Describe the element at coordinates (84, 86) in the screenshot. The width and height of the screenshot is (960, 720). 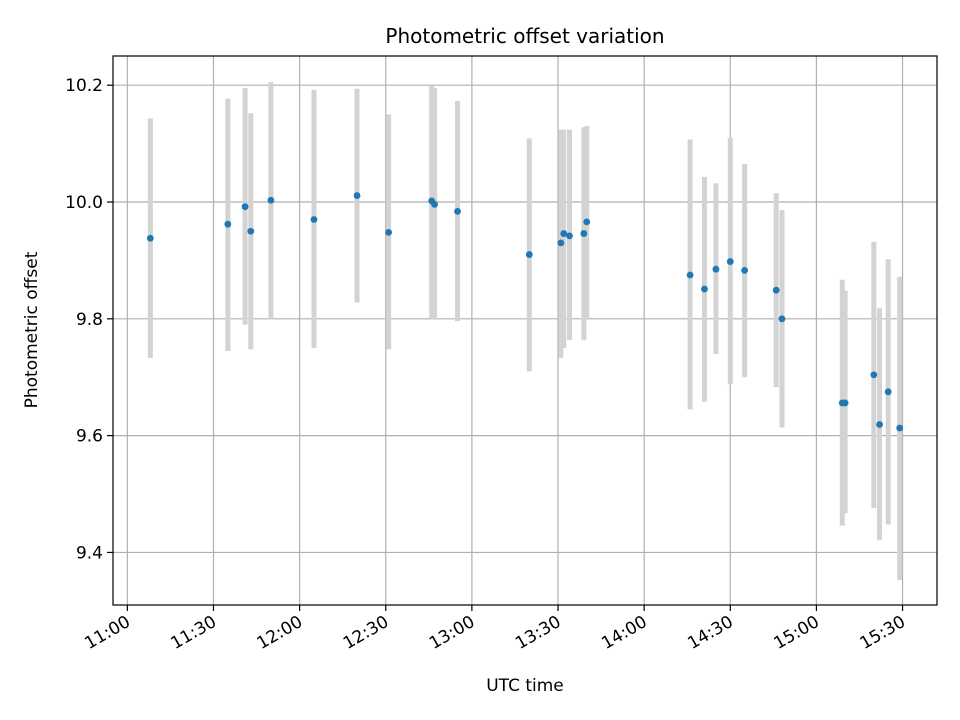
I see `y-tick-label: 10.2` at that location.